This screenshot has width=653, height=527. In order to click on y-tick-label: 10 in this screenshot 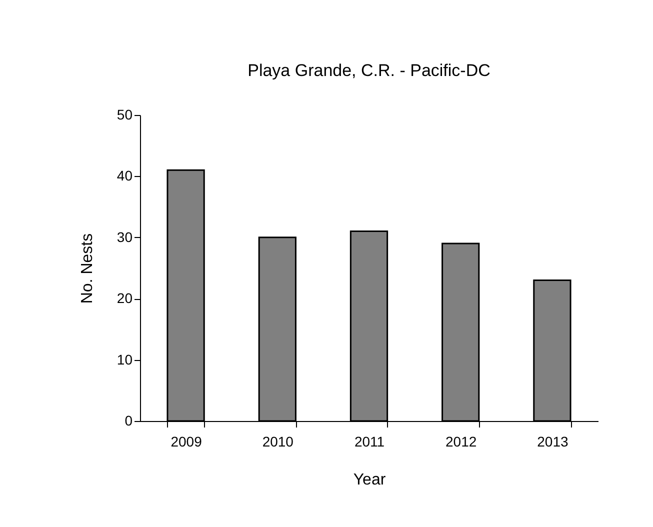, I will do `click(124, 359)`.